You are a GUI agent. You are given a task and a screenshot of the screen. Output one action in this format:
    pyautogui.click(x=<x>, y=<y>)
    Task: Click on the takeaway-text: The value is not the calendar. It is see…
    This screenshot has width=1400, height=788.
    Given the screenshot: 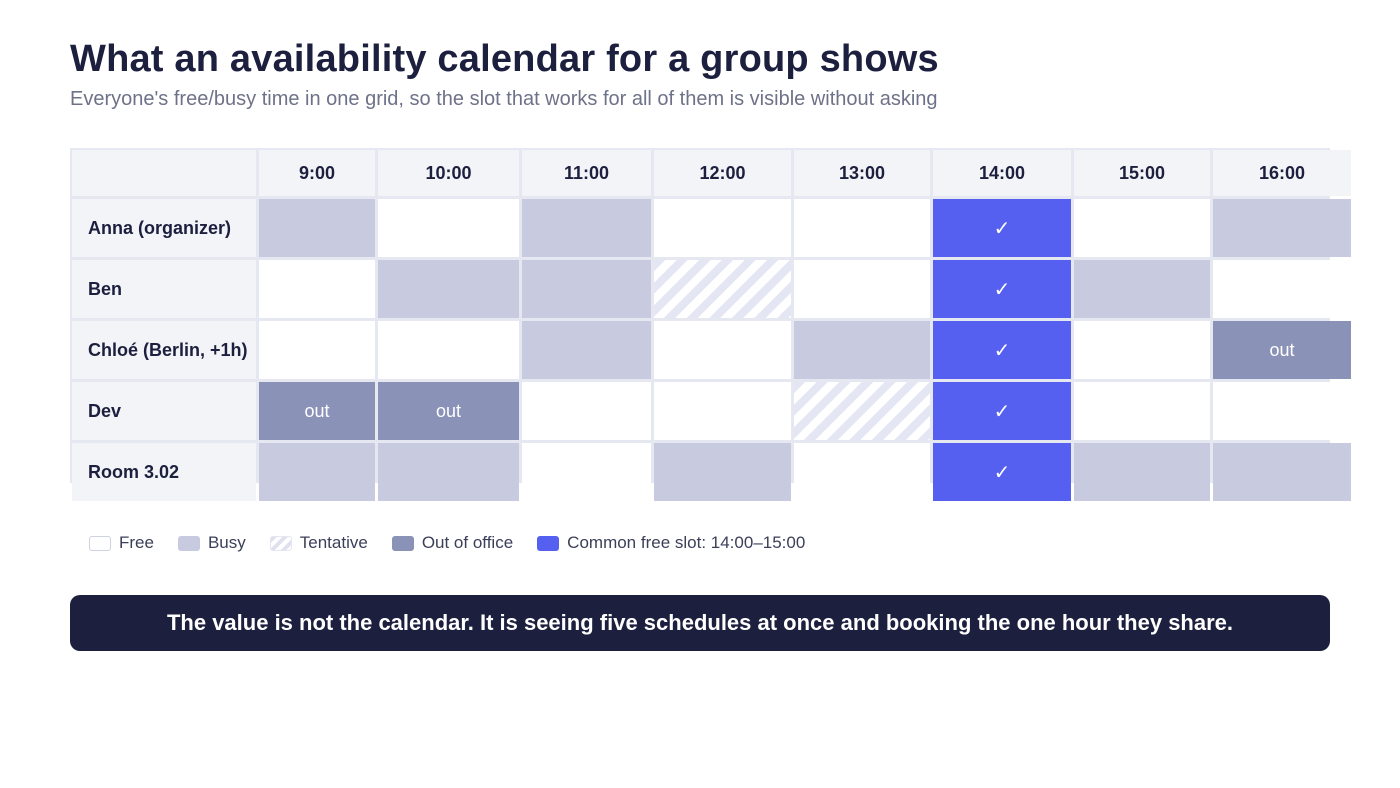 What is the action you would take?
    pyautogui.click(x=700, y=622)
    